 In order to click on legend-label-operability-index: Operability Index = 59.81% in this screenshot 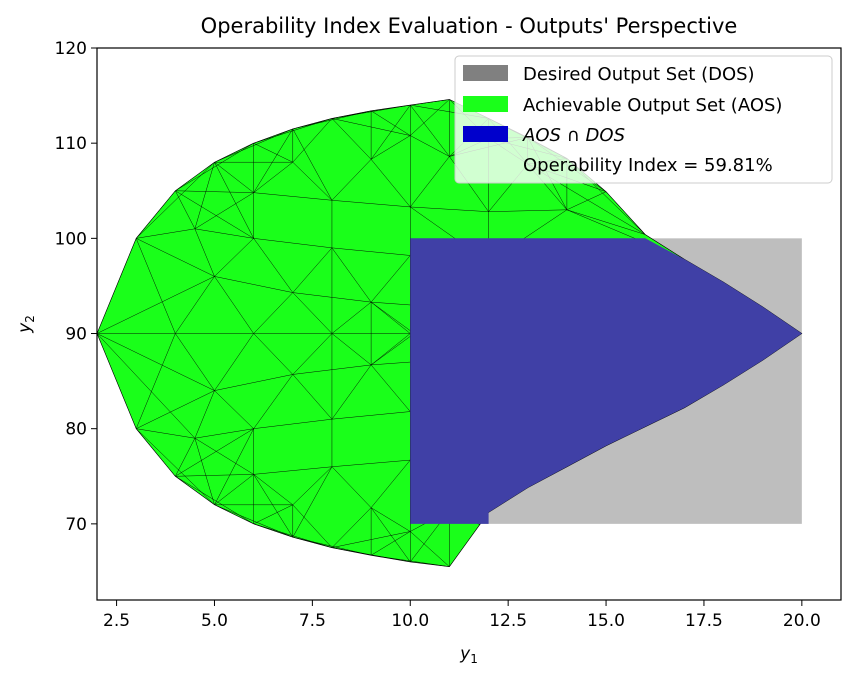, I will do `click(648, 165)`.